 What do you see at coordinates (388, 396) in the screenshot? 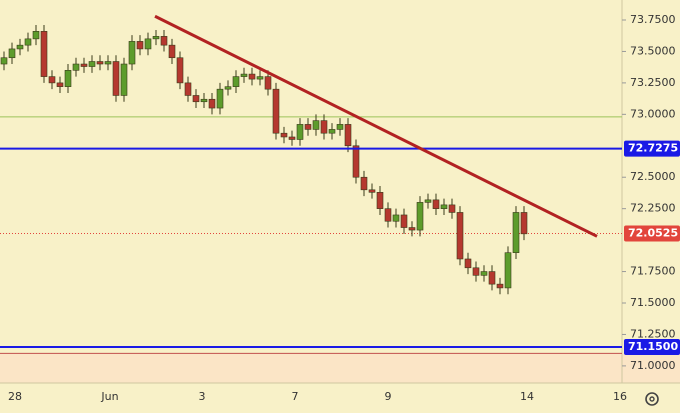
I see `x-tick-label: 9` at bounding box center [388, 396].